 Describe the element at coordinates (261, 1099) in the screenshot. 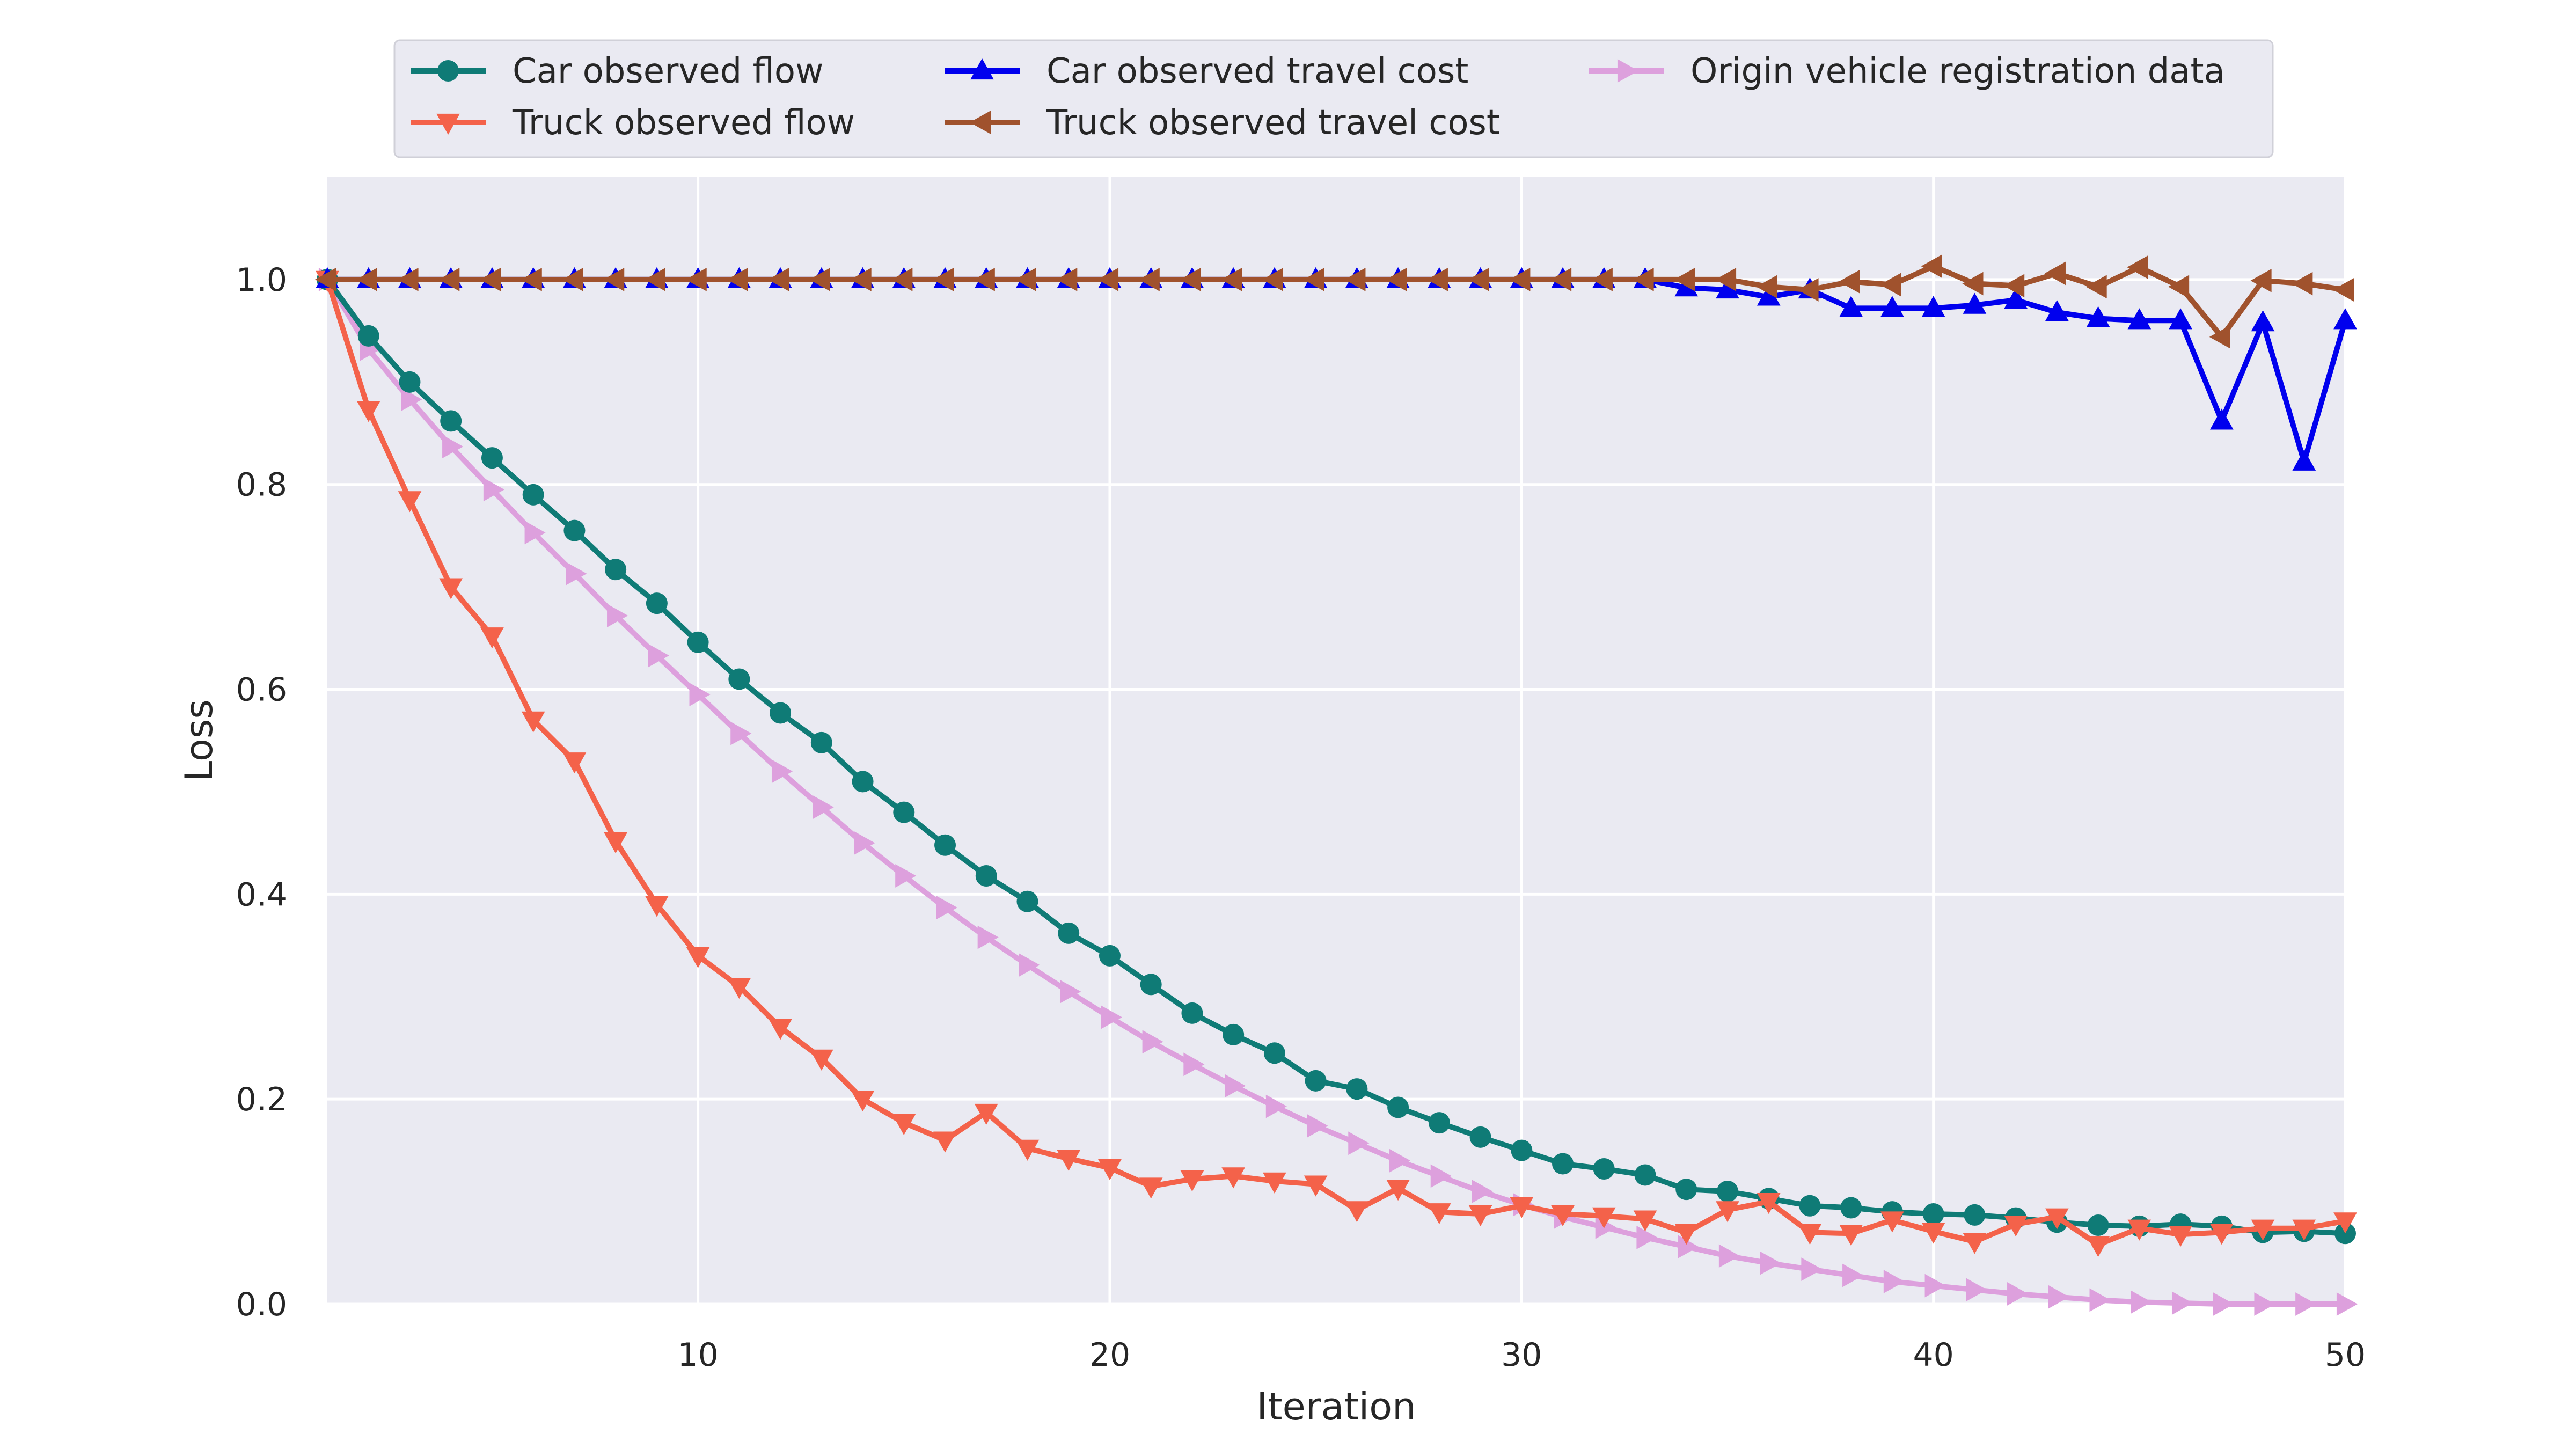

I see `y-tick-label: 0.2` at that location.